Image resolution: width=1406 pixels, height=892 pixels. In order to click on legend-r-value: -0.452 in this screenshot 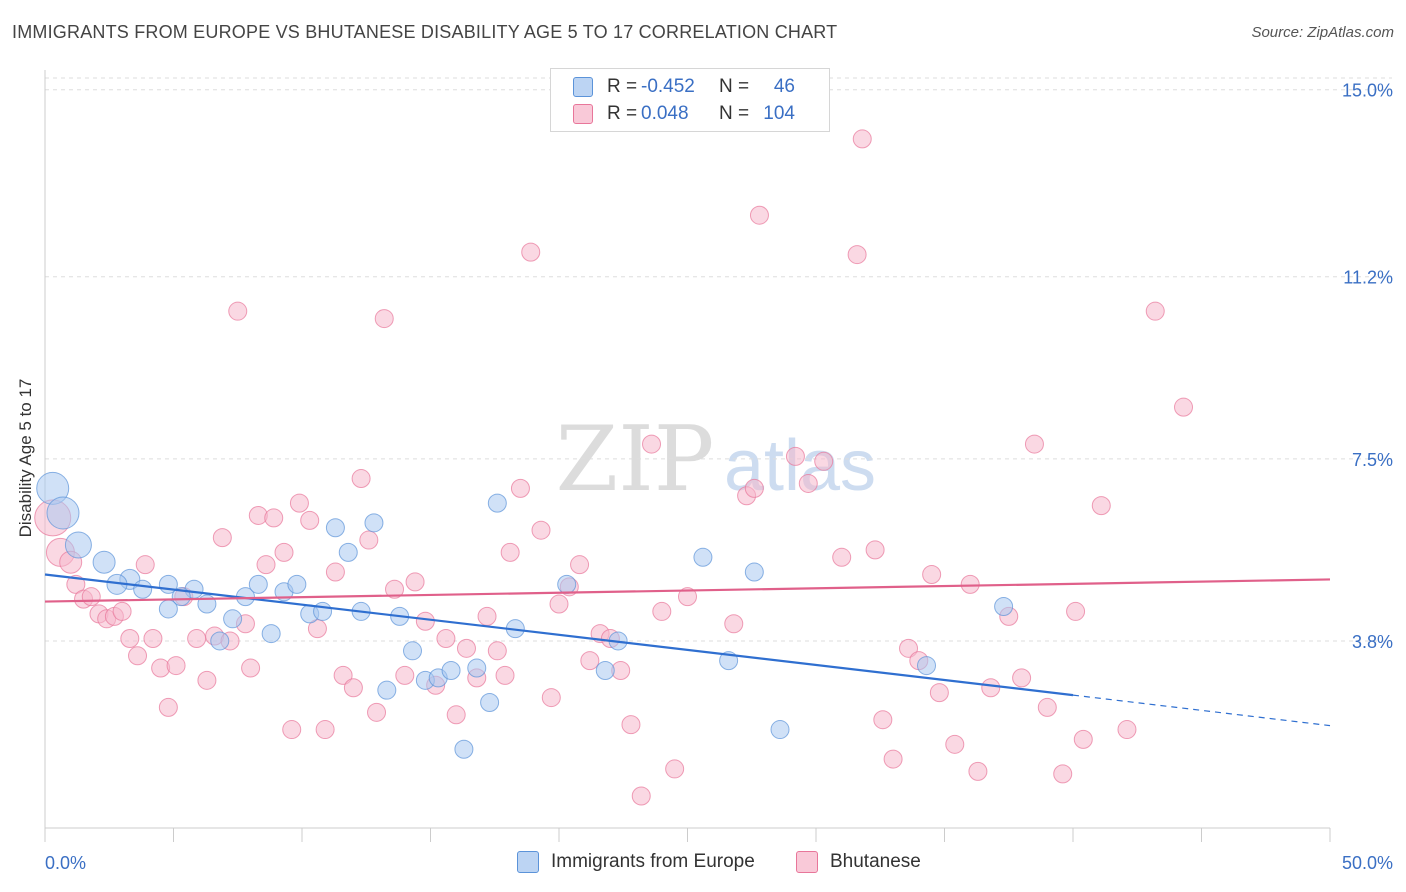, I will do `click(668, 86)`.